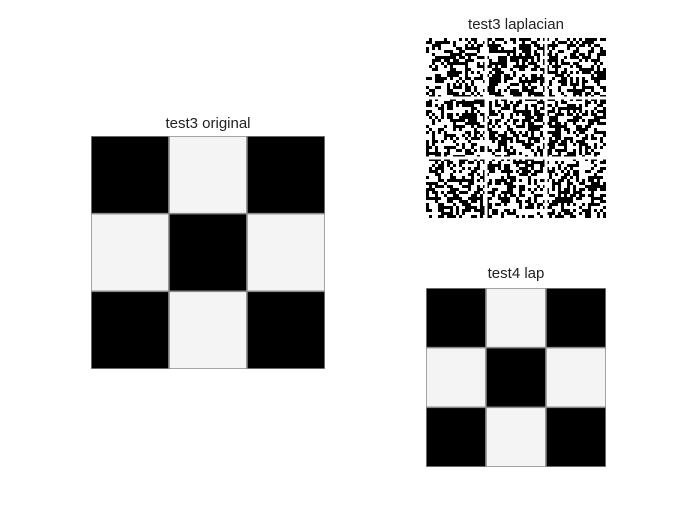  I want to click on image-test4-lap, so click(516, 377).